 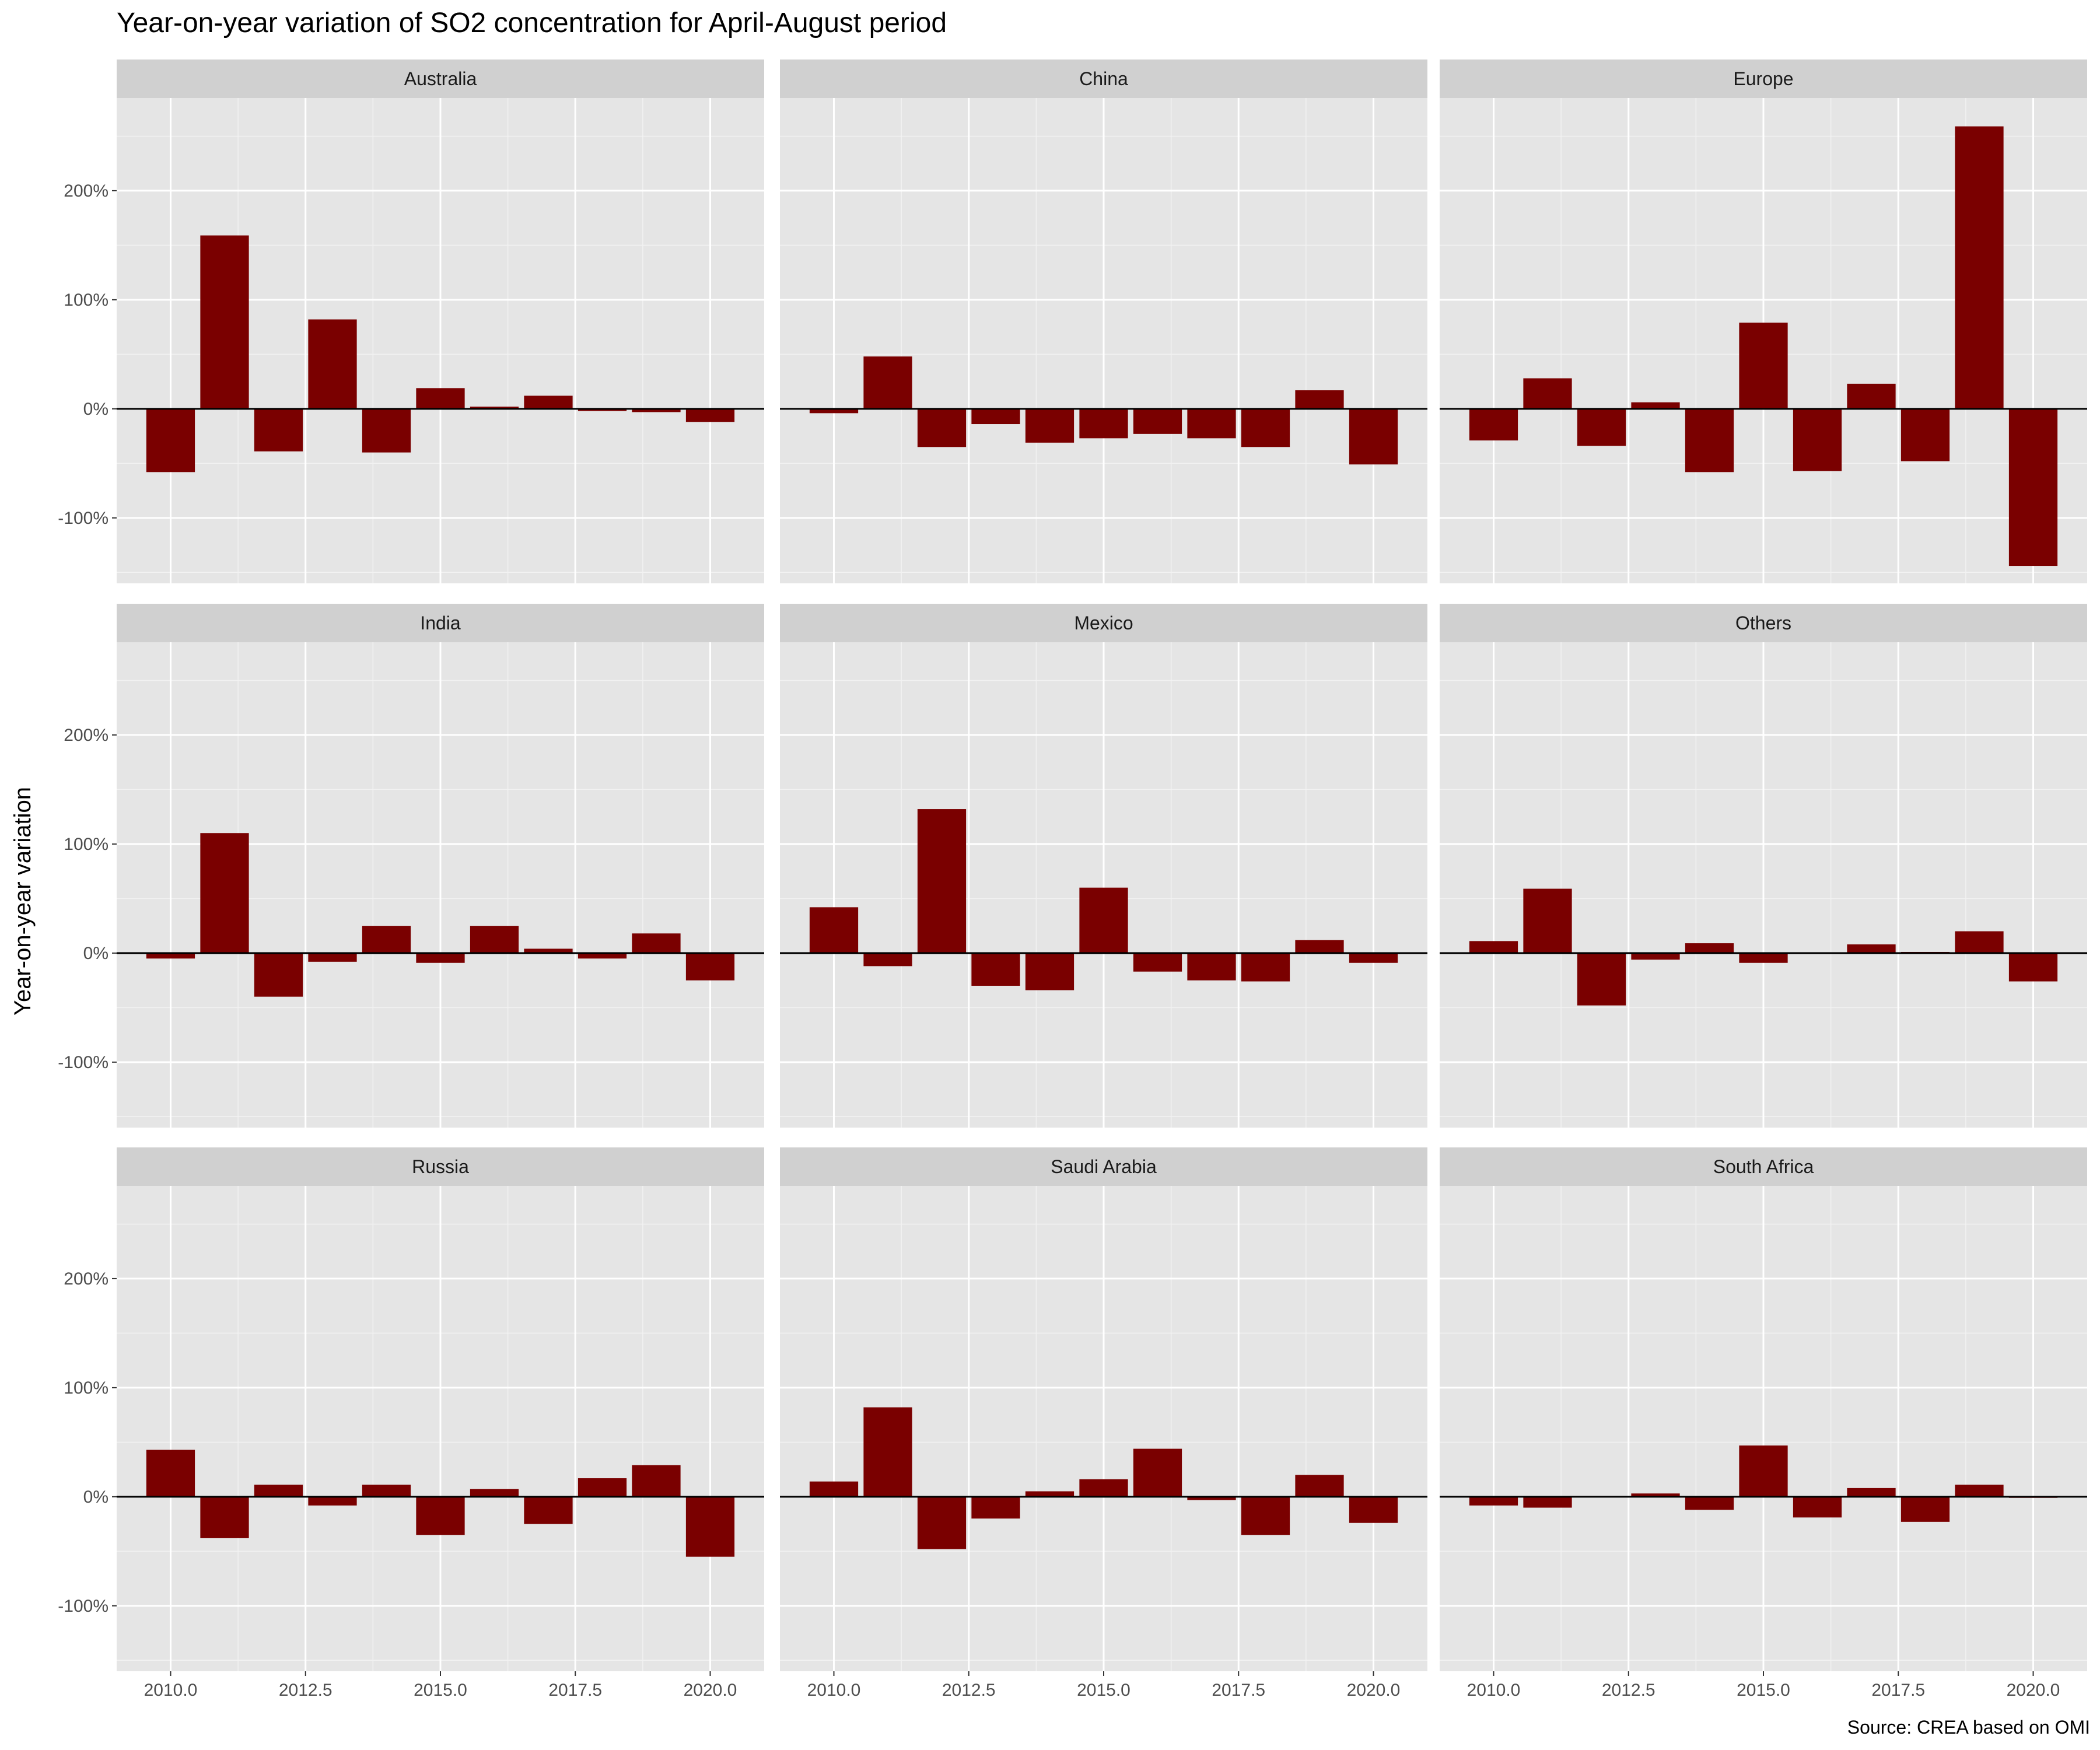 I want to click on y-tick-label: 100%, so click(x=86, y=1388).